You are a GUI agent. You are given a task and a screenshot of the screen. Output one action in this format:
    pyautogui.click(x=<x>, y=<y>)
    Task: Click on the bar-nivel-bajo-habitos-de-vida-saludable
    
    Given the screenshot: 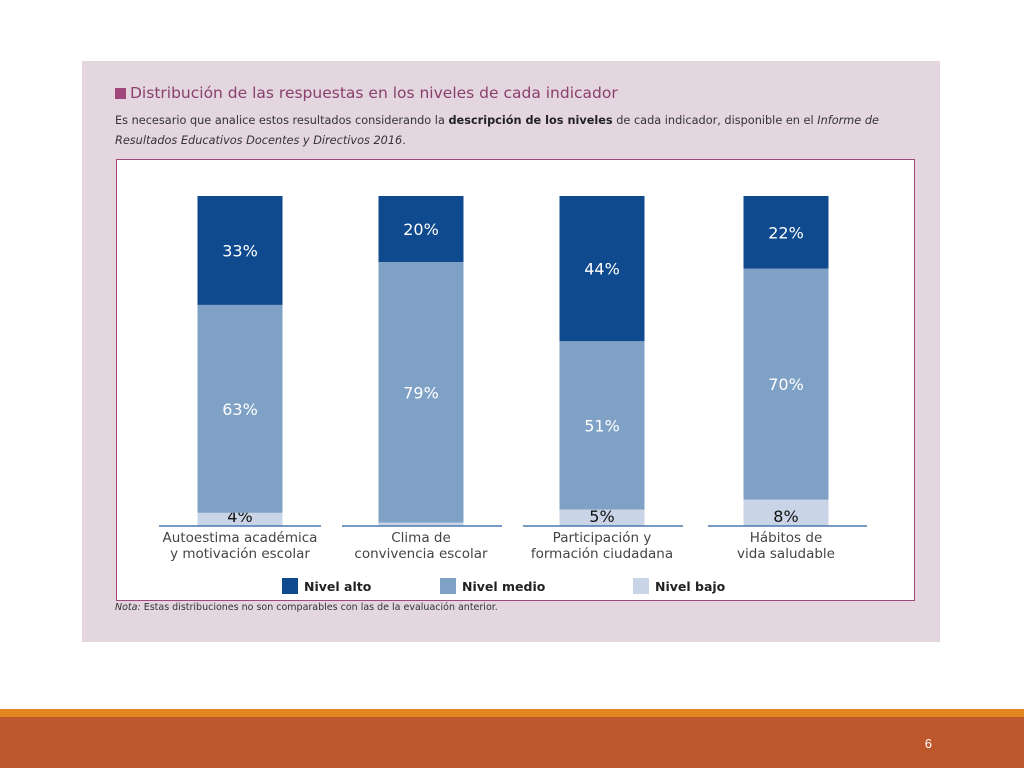 What is the action you would take?
    pyautogui.click(x=786, y=512)
    